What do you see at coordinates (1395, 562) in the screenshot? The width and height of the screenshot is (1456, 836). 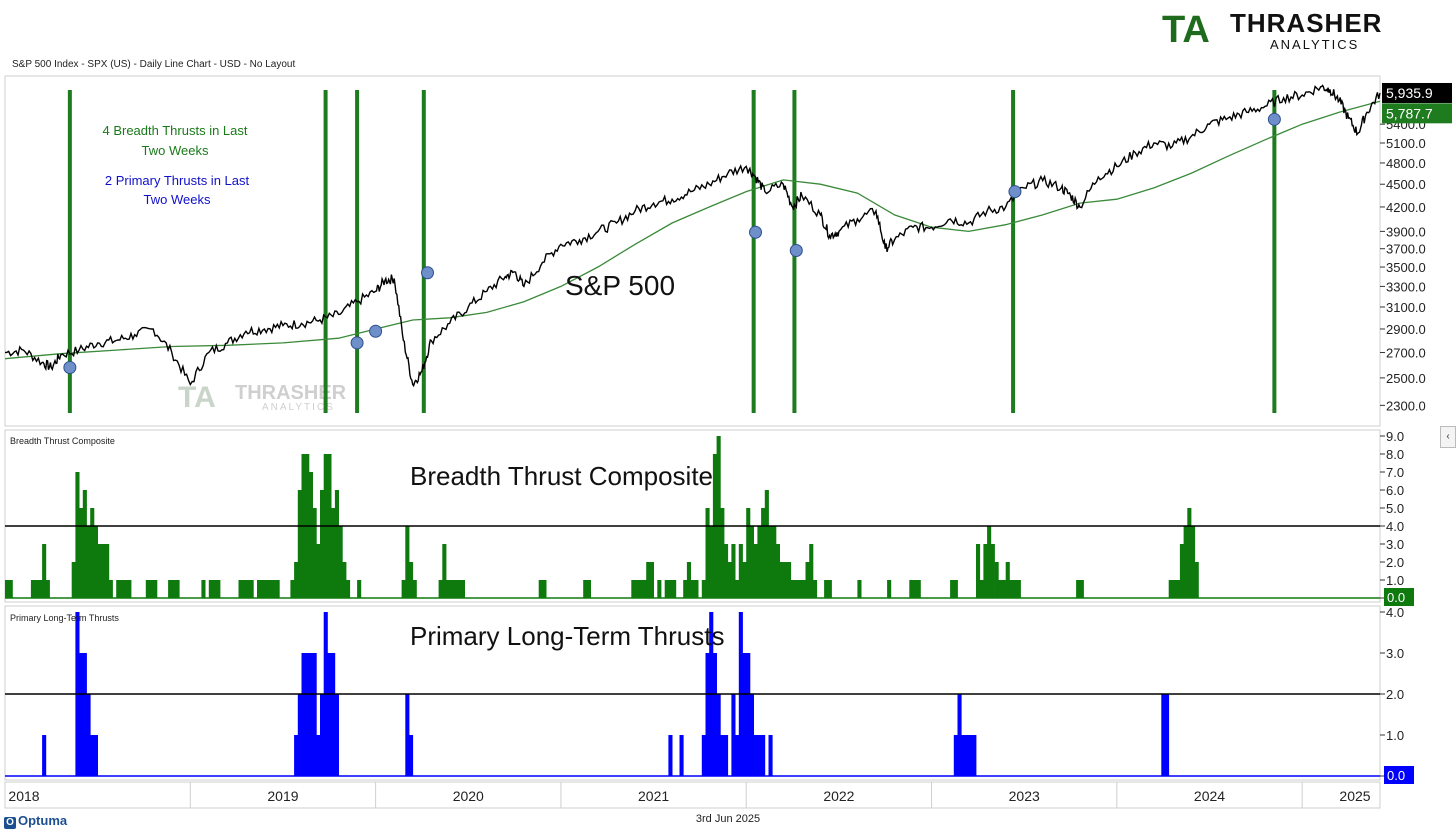 I see `p2-tick-label-2: 2.0` at bounding box center [1395, 562].